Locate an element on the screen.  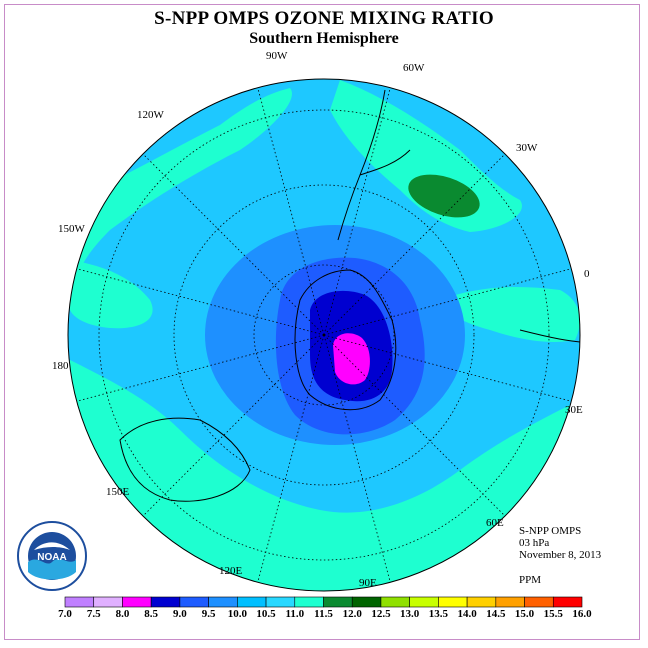
longitude-label: 90W is located at coordinates (277, 56).